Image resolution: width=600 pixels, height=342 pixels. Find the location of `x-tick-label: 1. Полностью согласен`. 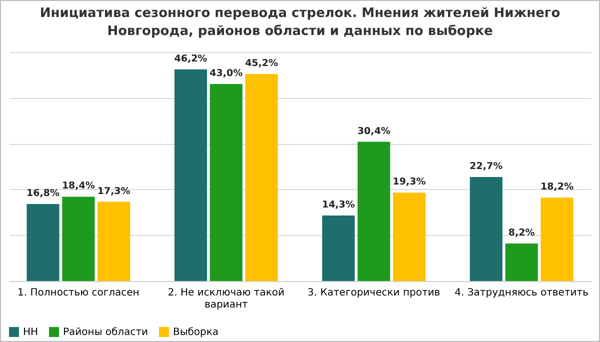

x-tick-label: 1. Полностью согласен is located at coordinates (79, 293).